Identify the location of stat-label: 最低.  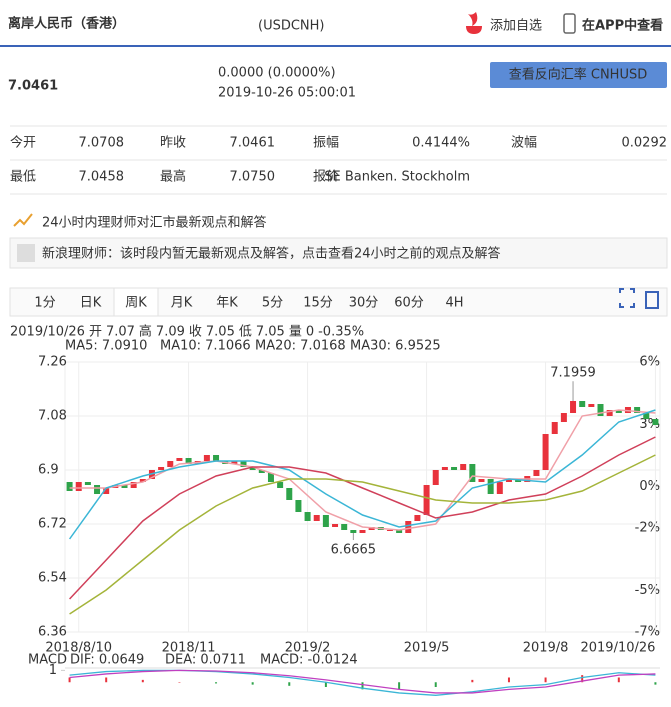
(23, 177).